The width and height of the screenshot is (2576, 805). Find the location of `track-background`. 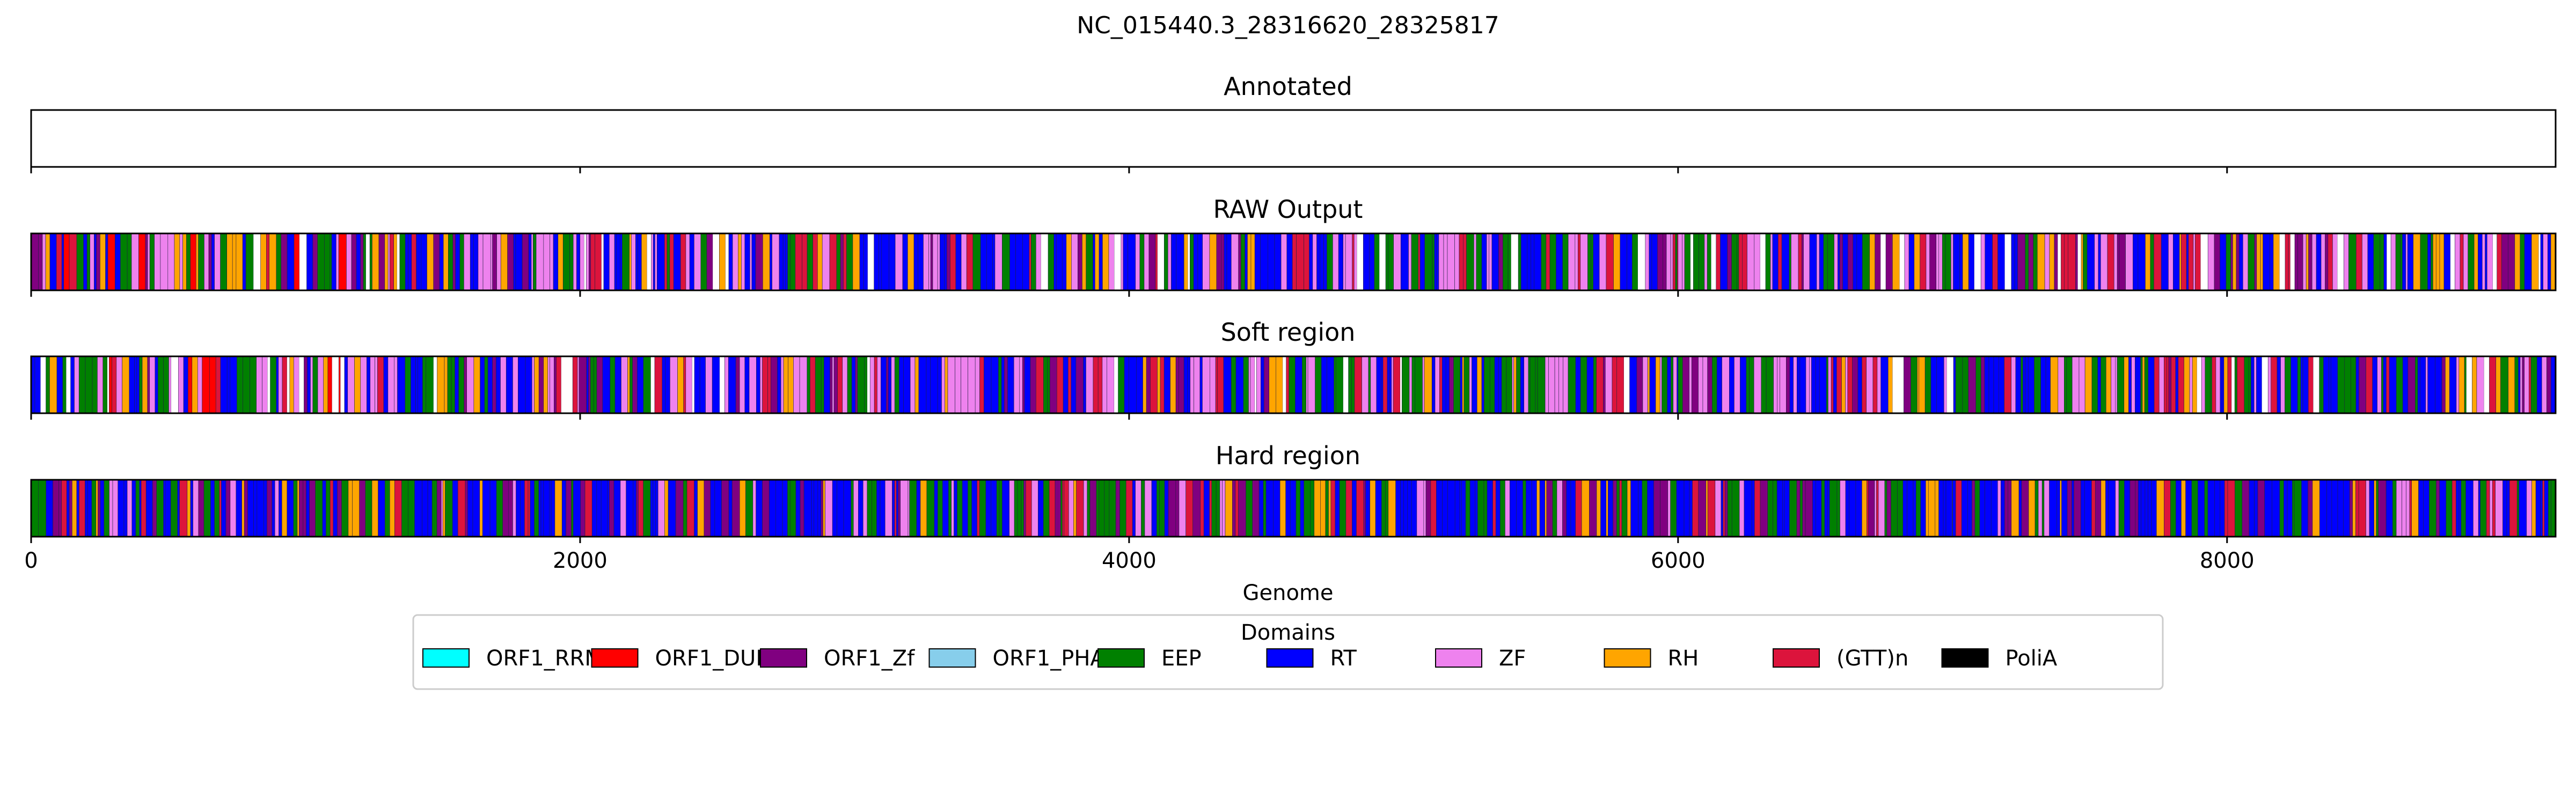

track-background is located at coordinates (1293, 138).